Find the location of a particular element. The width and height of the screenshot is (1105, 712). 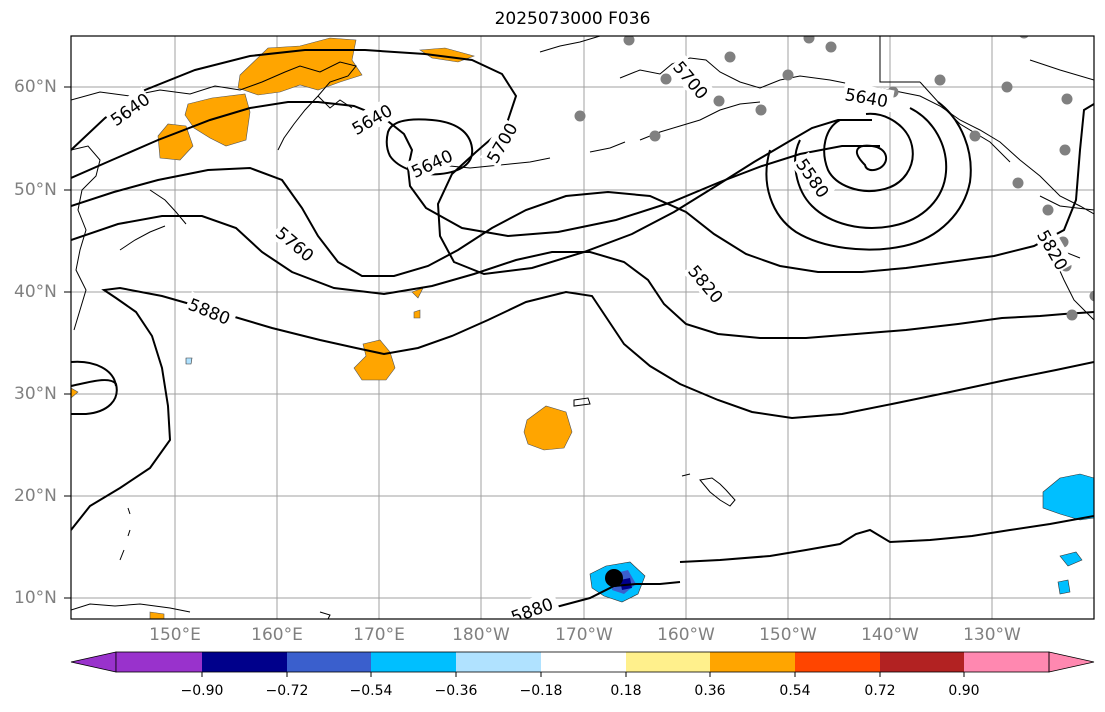

lon-label: 160°W is located at coordinates (686, 635).